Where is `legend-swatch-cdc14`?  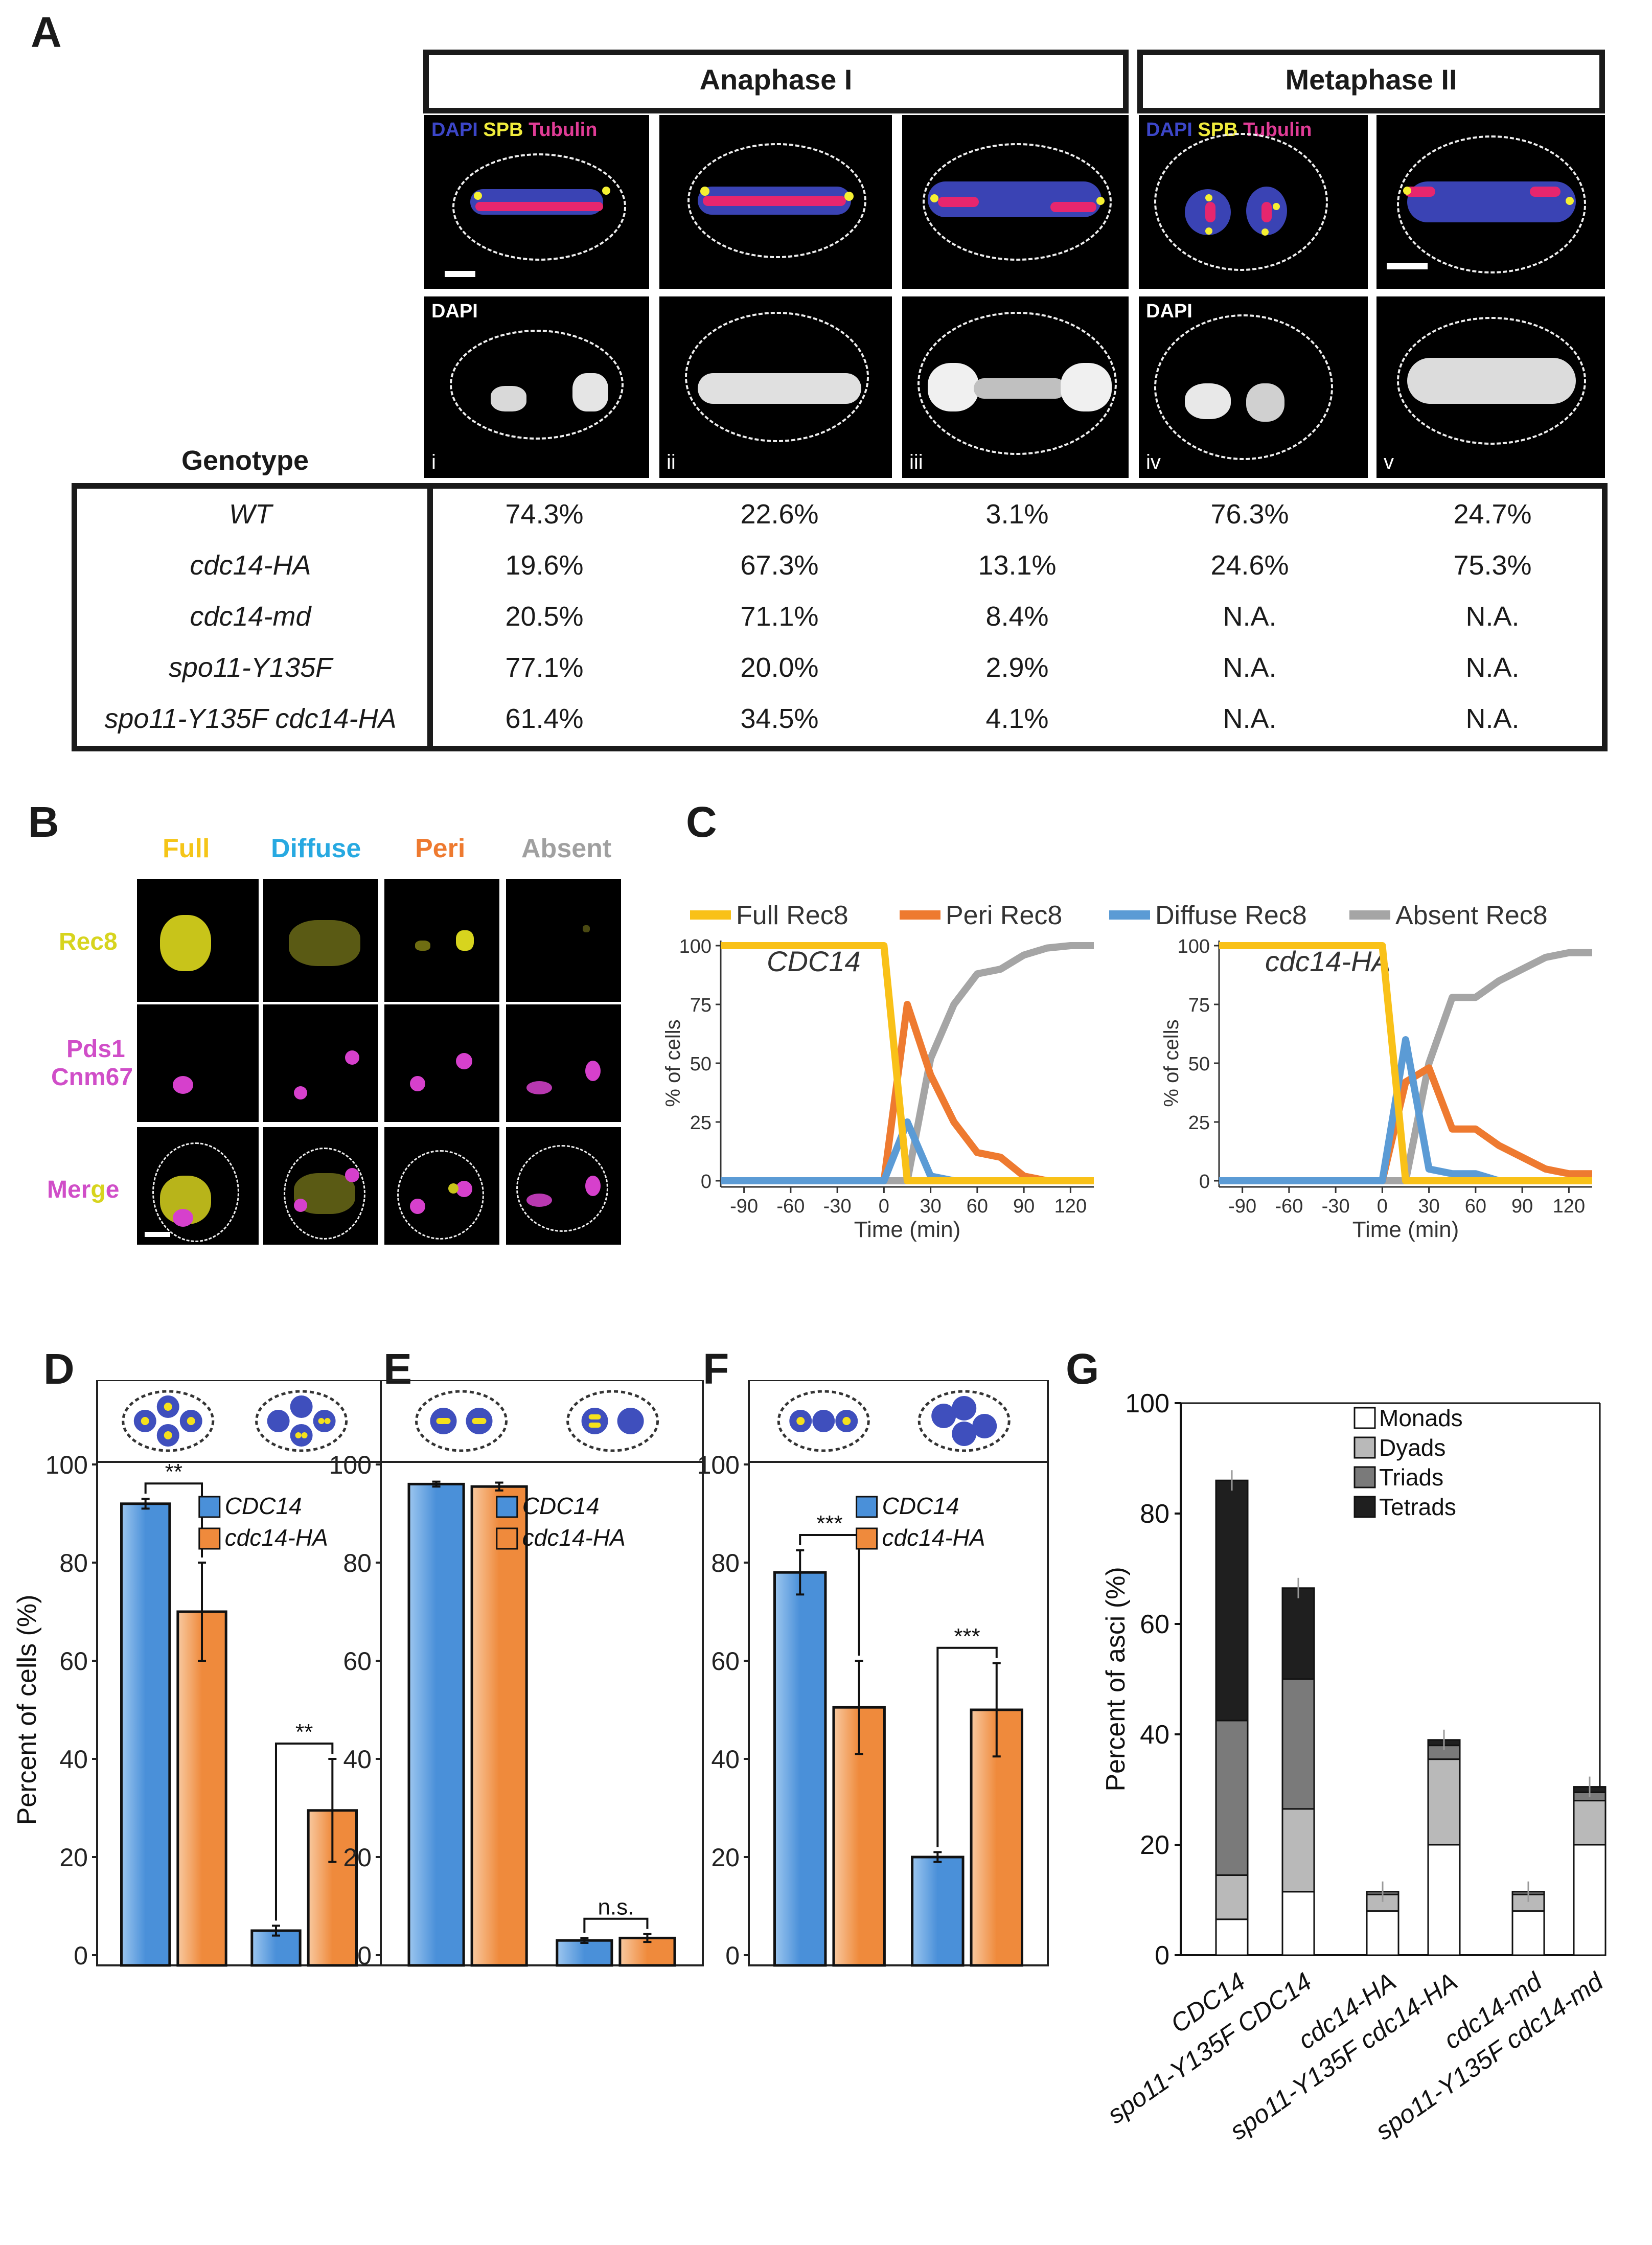
legend-swatch-cdc14 is located at coordinates (210, 1507).